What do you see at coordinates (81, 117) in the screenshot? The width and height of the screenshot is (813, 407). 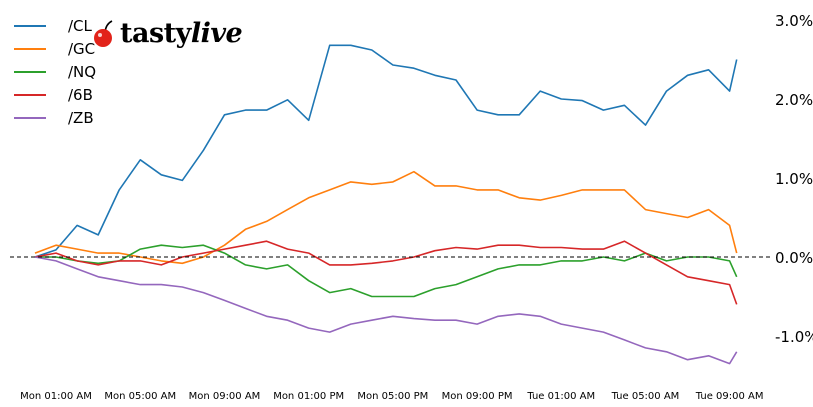 I see `legend-label: /ZB` at bounding box center [81, 117].